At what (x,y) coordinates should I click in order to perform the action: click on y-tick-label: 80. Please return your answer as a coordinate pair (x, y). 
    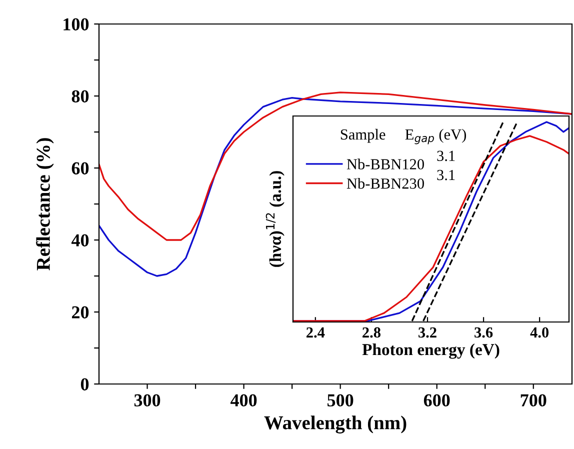
    Looking at the image, I should click on (80, 96).